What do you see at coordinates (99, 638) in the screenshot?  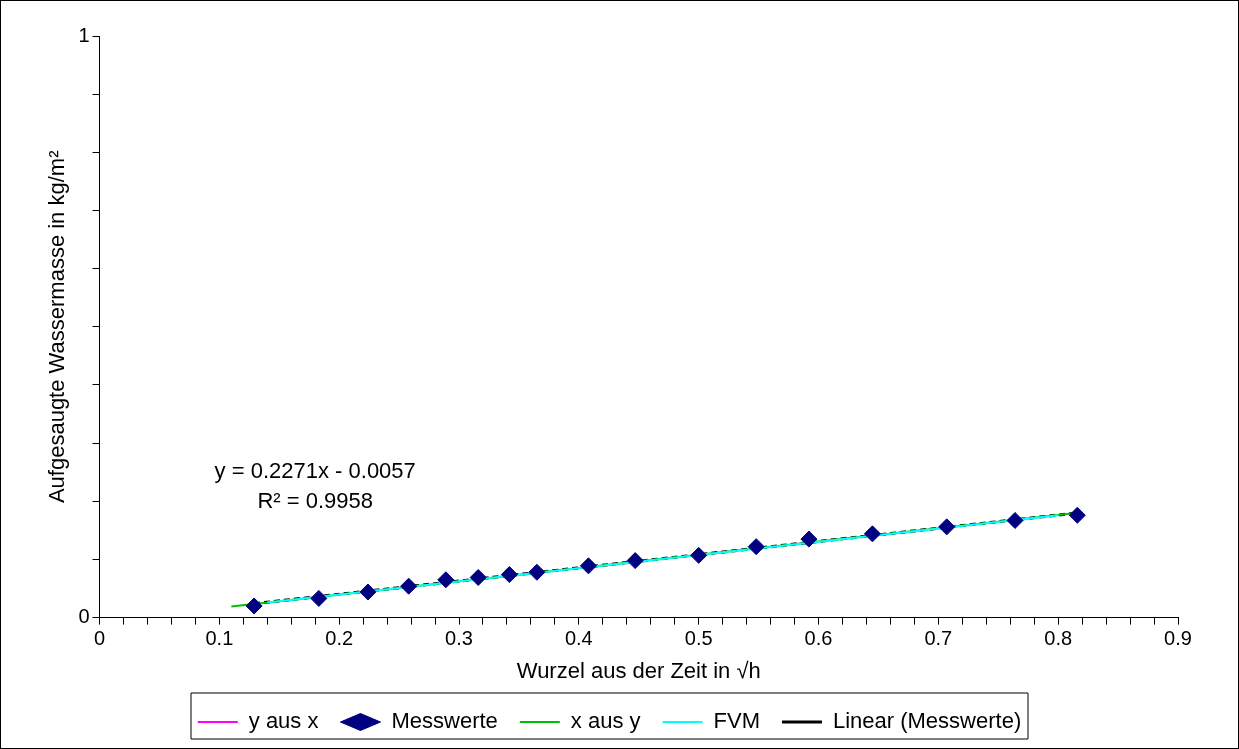 I see `x-tick-label: 0` at bounding box center [99, 638].